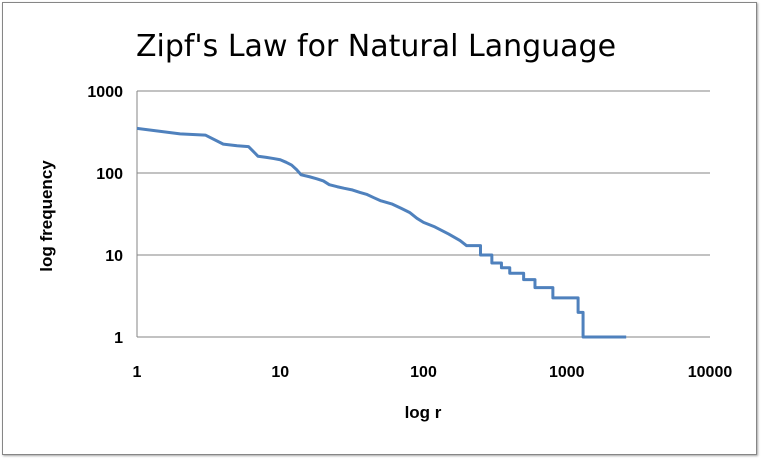  I want to click on x-tick-label: 10, so click(280, 372).